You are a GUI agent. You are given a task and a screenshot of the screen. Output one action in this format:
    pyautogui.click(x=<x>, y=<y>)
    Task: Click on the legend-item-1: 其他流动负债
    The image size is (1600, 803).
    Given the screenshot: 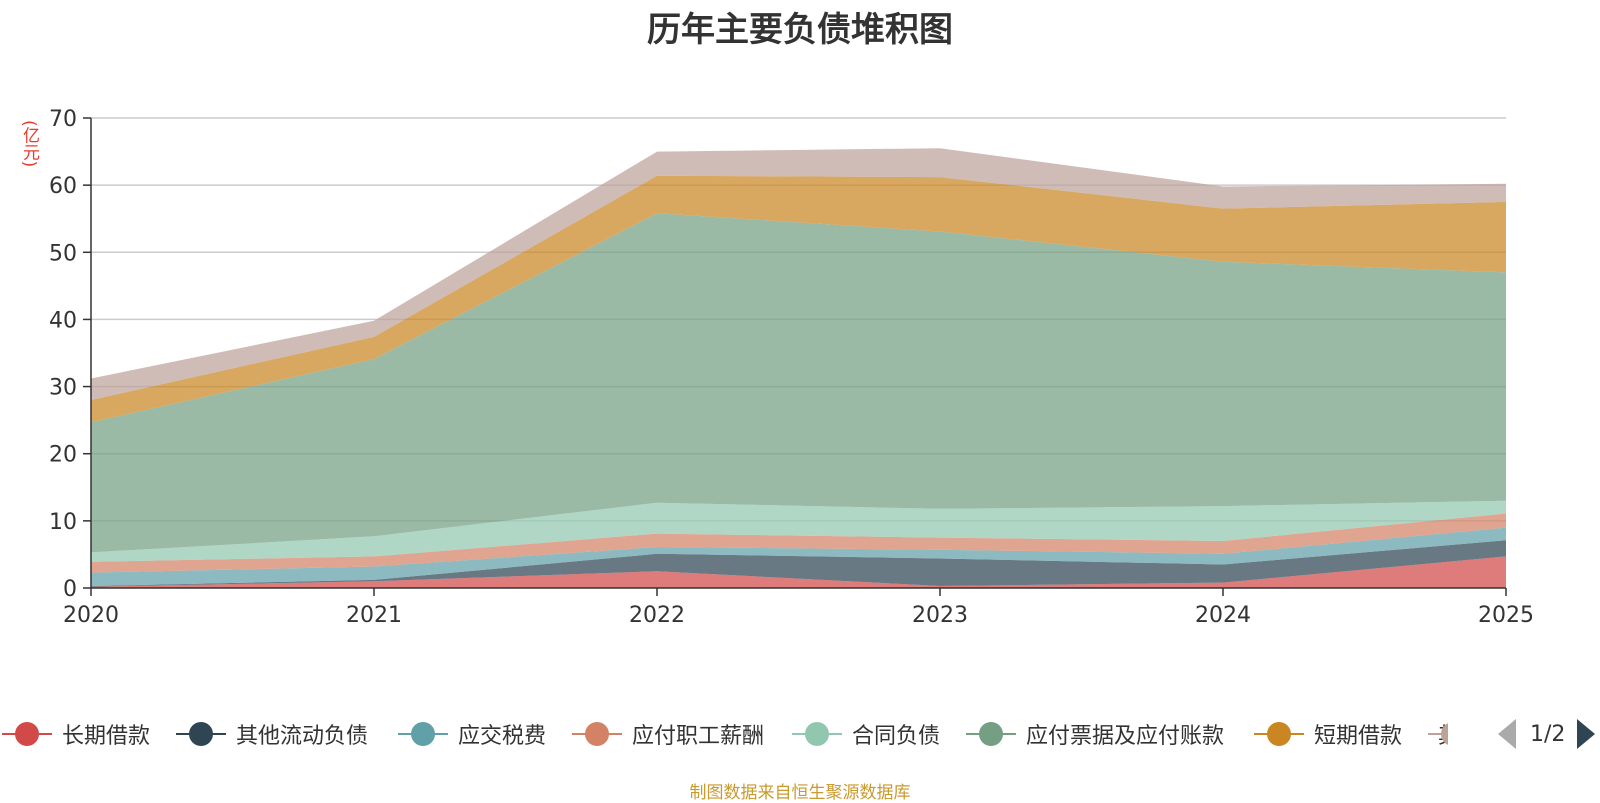 What is the action you would take?
    pyautogui.click(x=272, y=734)
    